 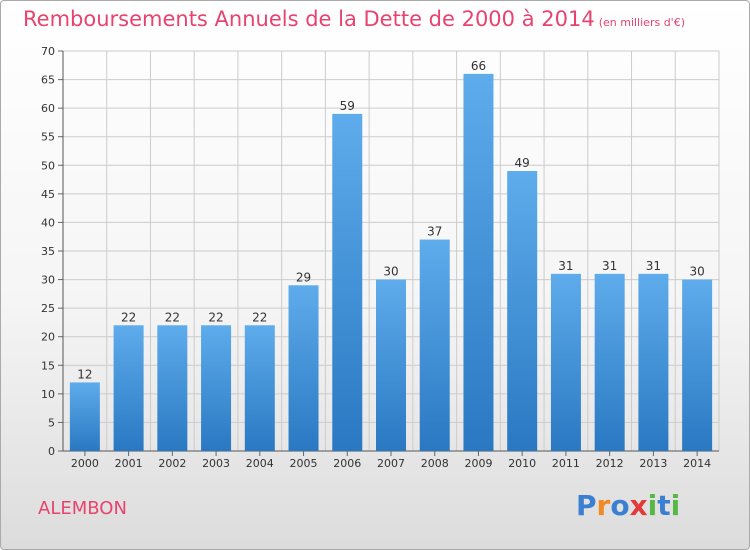 I want to click on y-tick-label-5: 5, so click(x=51, y=422).